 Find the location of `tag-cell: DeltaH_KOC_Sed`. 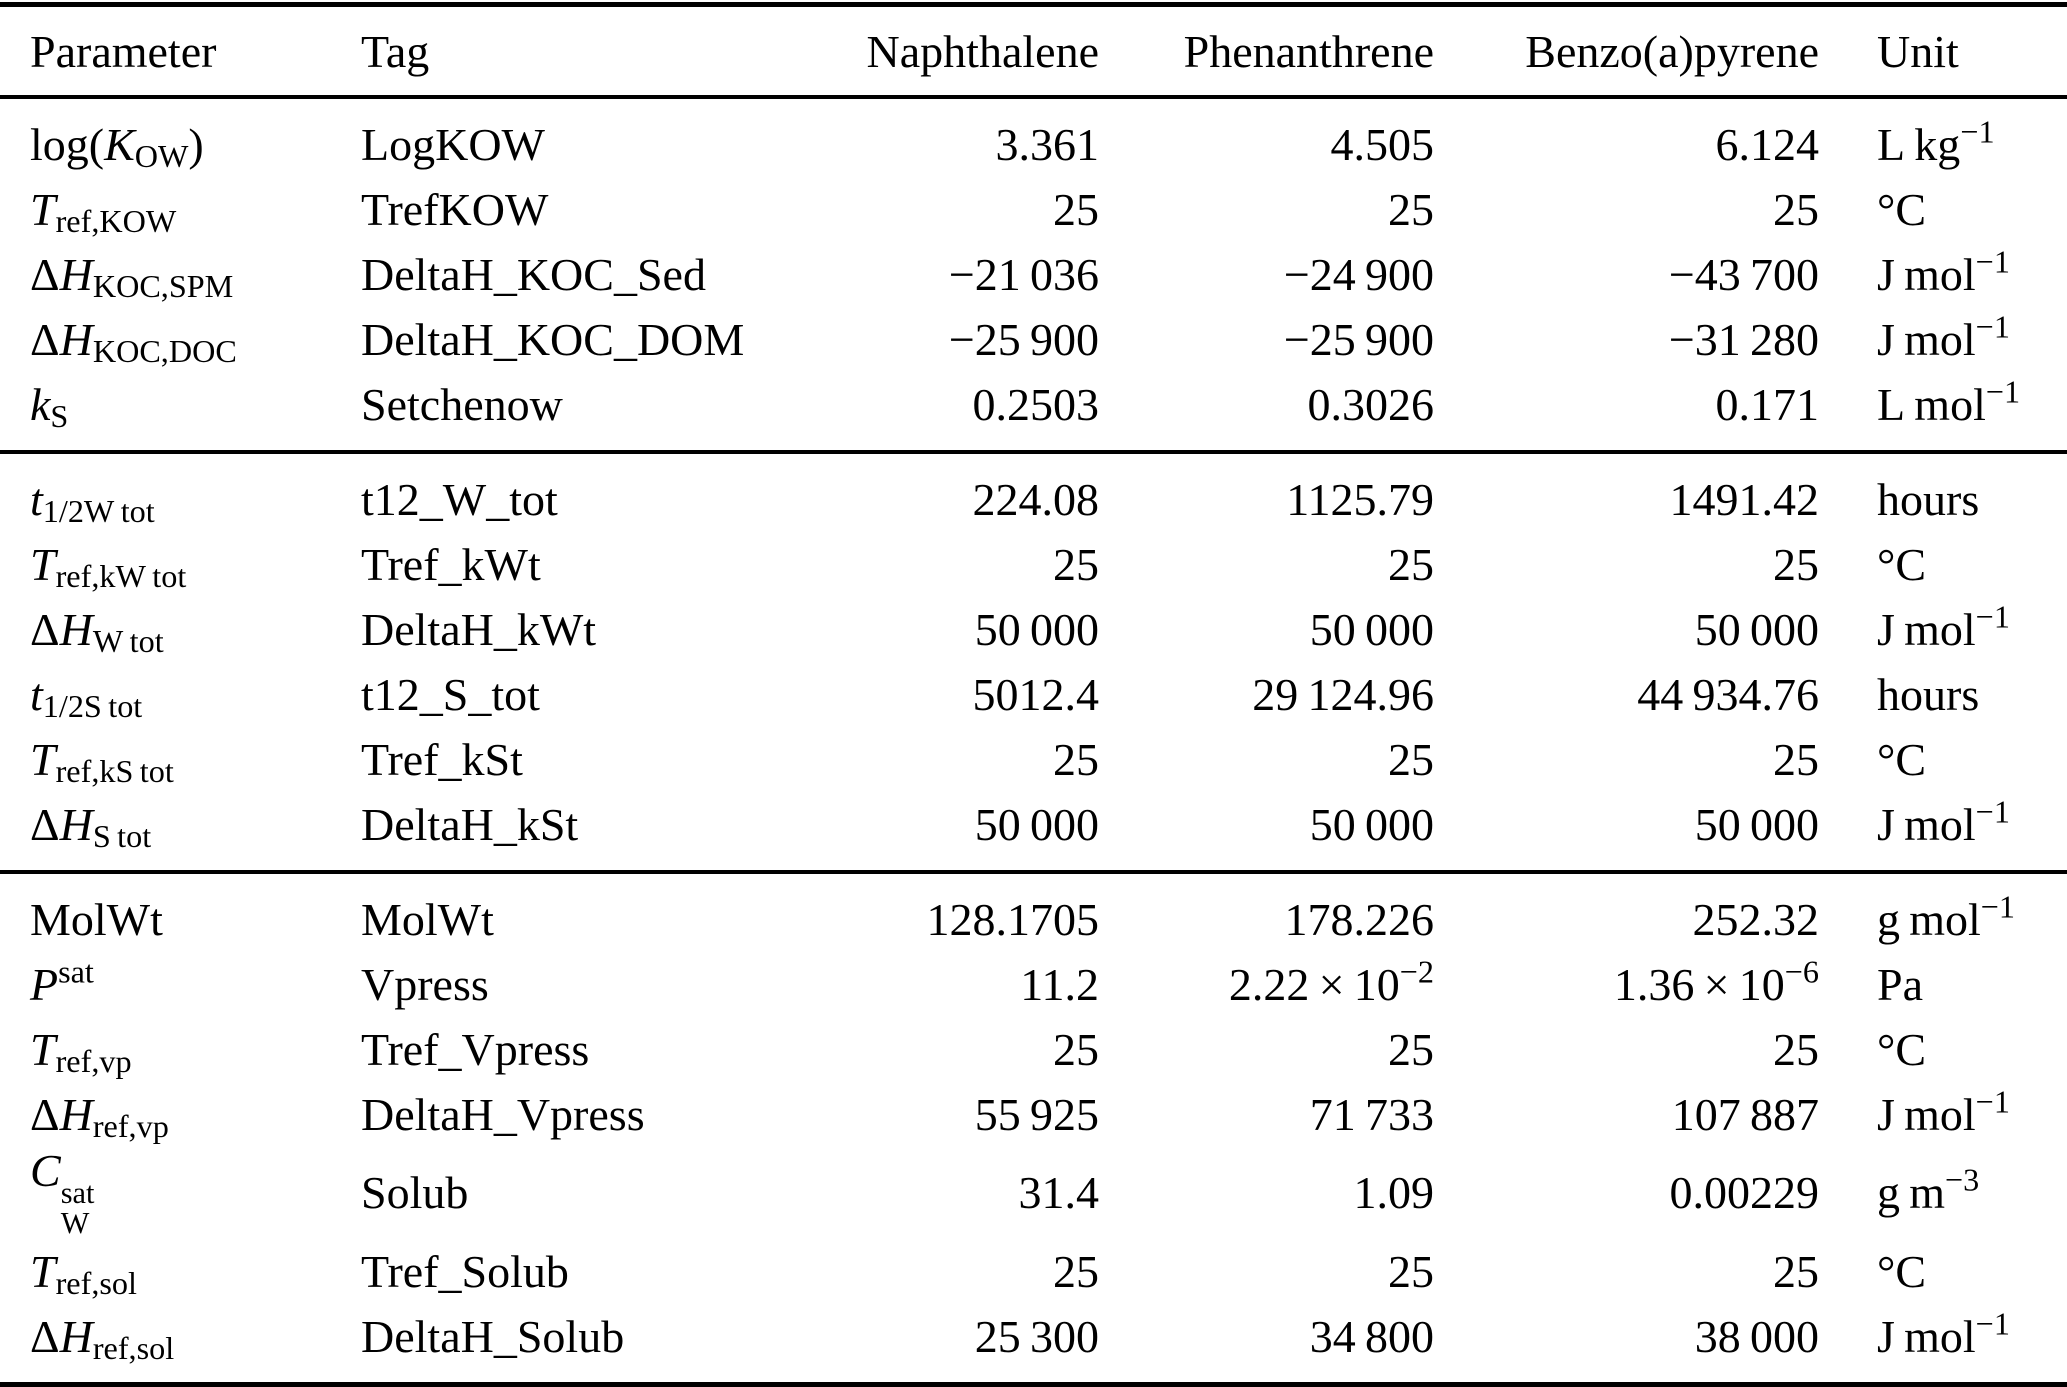

tag-cell: DeltaH_KOC_Sed is located at coordinates (533, 274).